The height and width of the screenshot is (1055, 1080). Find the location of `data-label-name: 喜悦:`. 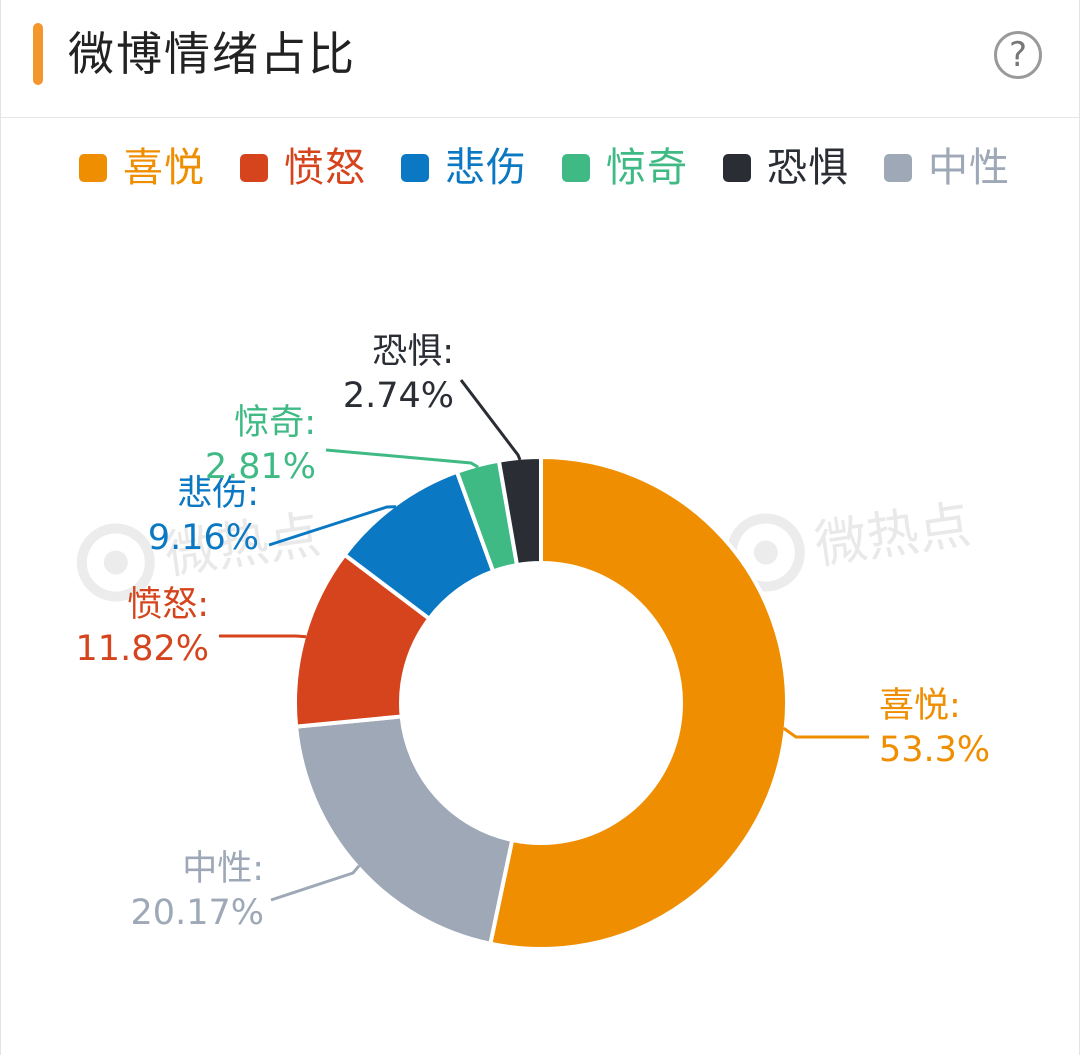

data-label-name: 喜悦: is located at coordinates (920, 706).